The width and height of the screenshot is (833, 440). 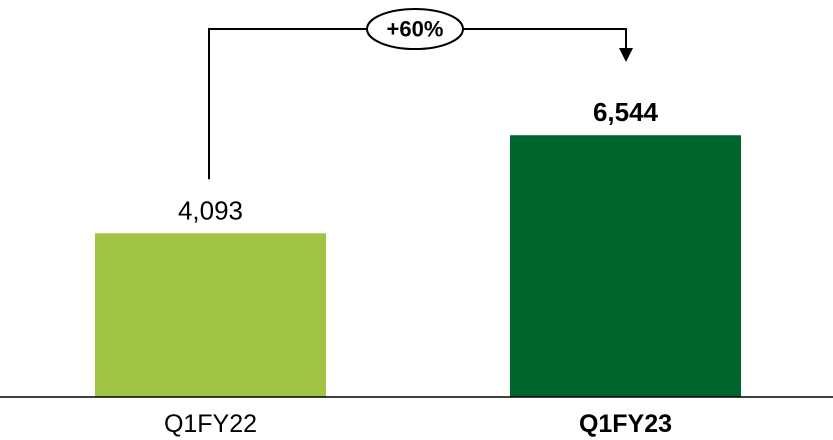 I want to click on category-labels-group: Q1FY22 Q1FY23, so click(x=418, y=424).